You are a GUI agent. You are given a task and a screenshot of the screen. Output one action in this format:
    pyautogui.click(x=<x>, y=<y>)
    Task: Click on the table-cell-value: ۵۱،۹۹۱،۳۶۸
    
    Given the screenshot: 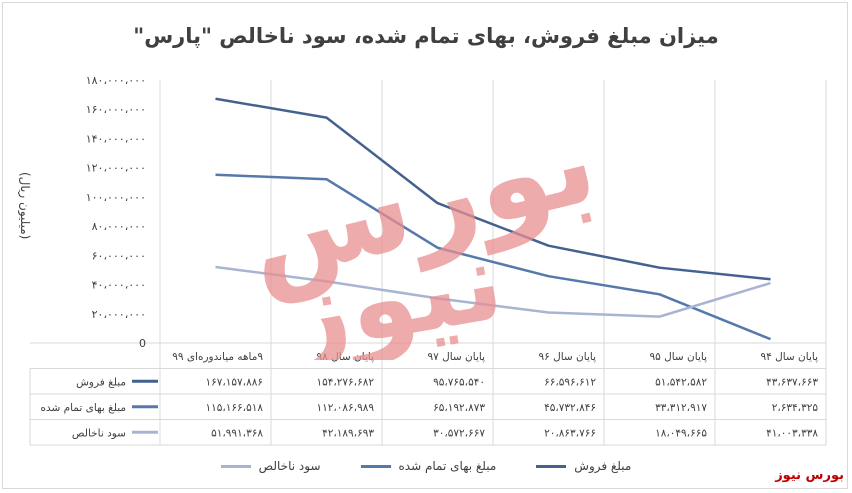 What is the action you would take?
    pyautogui.click(x=237, y=434)
    